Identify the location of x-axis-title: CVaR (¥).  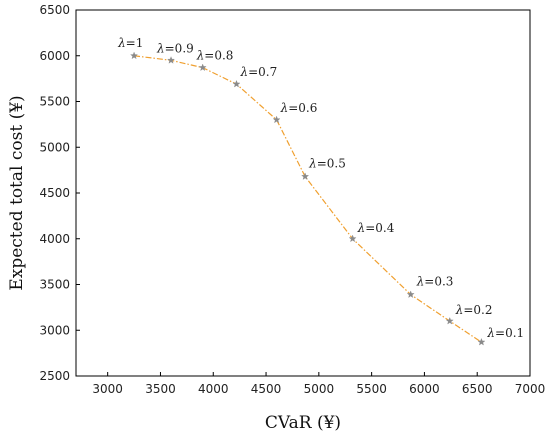
(303, 423).